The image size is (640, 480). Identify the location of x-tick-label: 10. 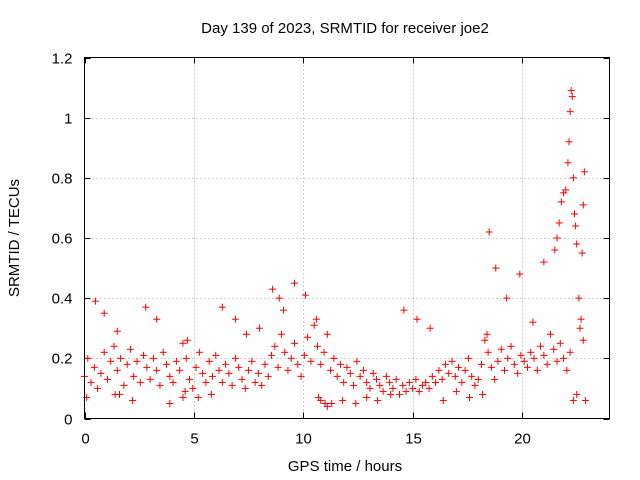
(303, 439).